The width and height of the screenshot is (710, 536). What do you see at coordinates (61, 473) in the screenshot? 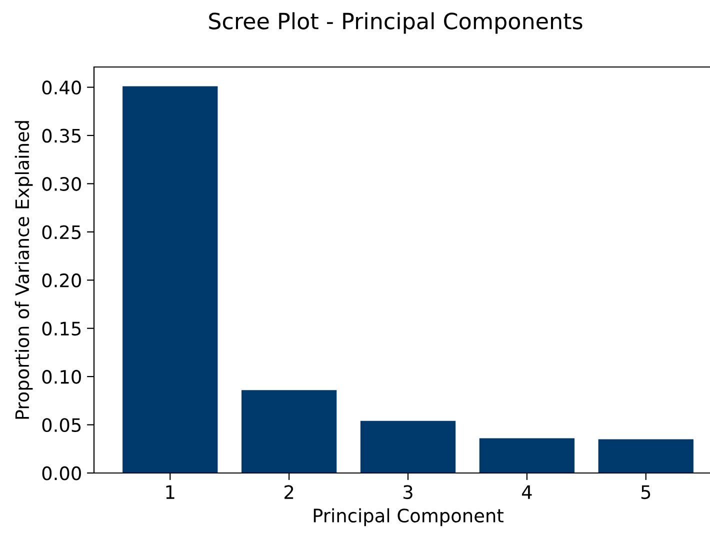
I see `y-tick-label: 0.00` at bounding box center [61, 473].